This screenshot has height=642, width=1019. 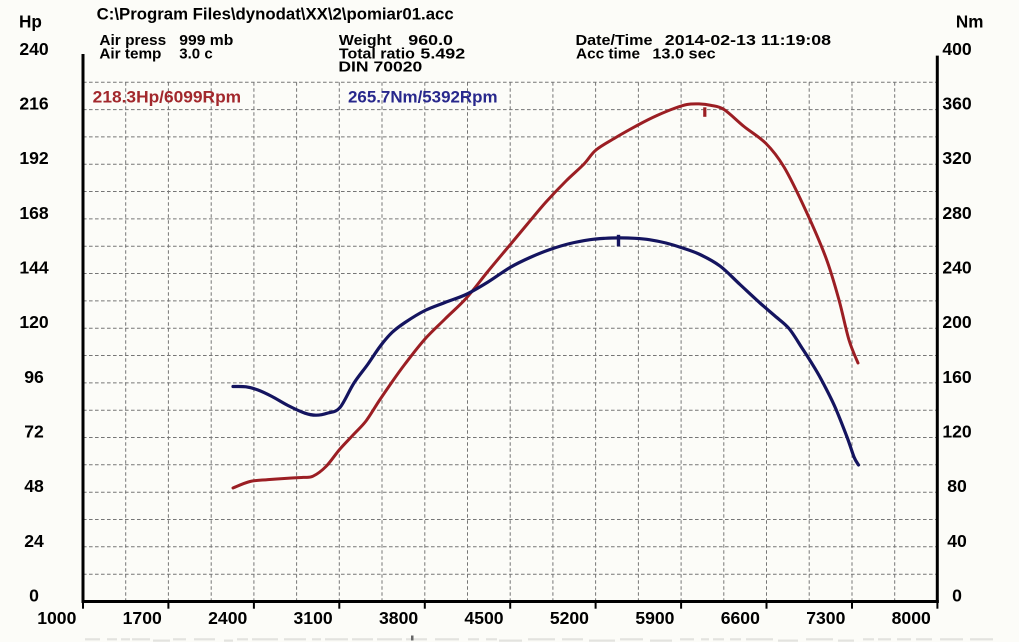 What do you see at coordinates (34, 213) in the screenshot?
I see `svg-text: 168` at bounding box center [34, 213].